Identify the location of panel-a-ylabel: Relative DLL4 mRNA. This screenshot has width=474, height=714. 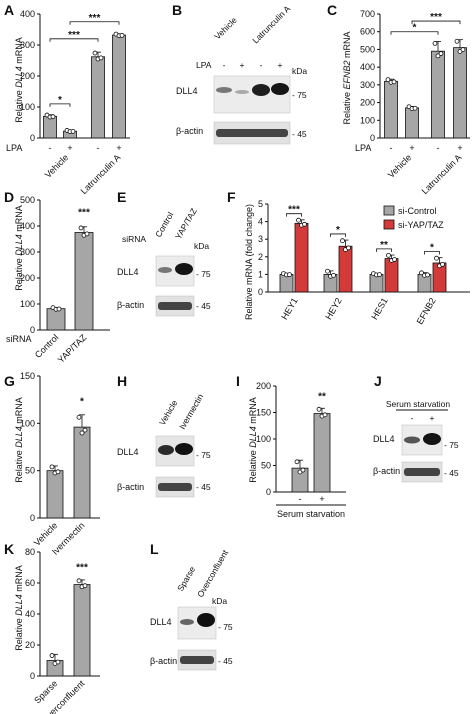
(19, 80).